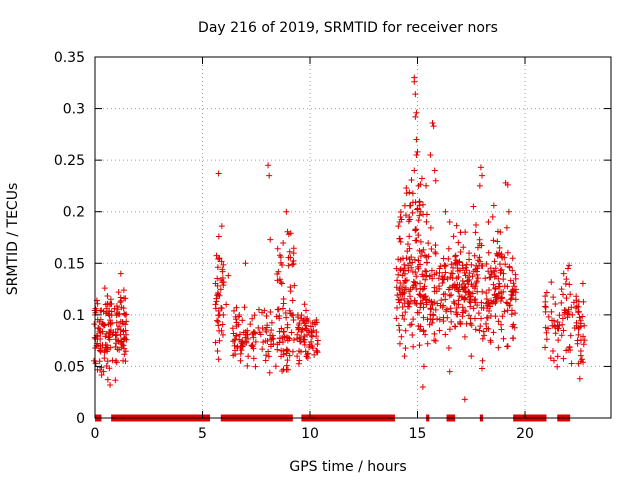 The image size is (640, 480). I want to click on y-tick-label: 0.35, so click(69, 58).